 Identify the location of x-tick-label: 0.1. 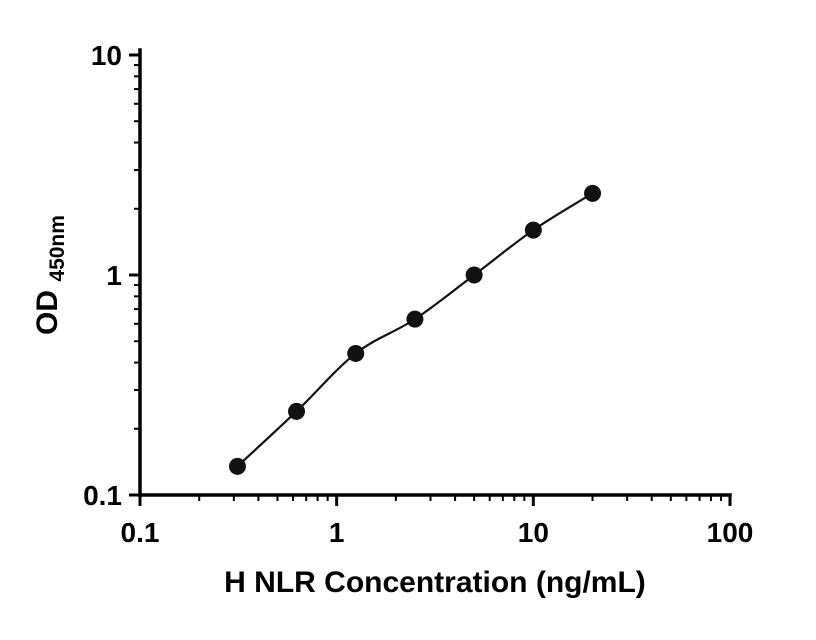
(140, 532).